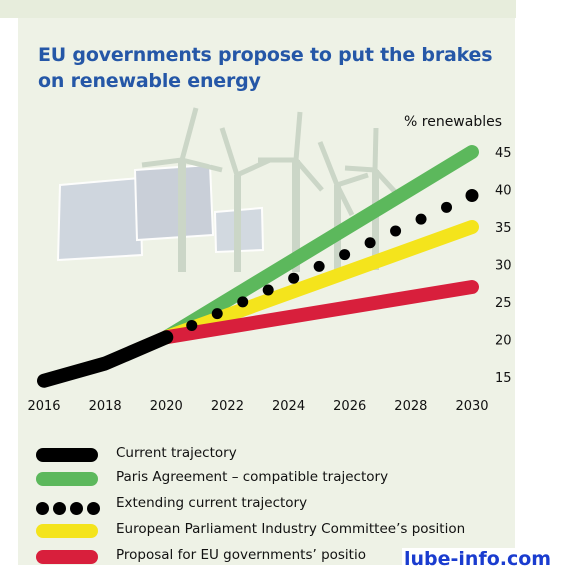  I want to click on legend-item-current: Current trajectory, so click(275, 454).